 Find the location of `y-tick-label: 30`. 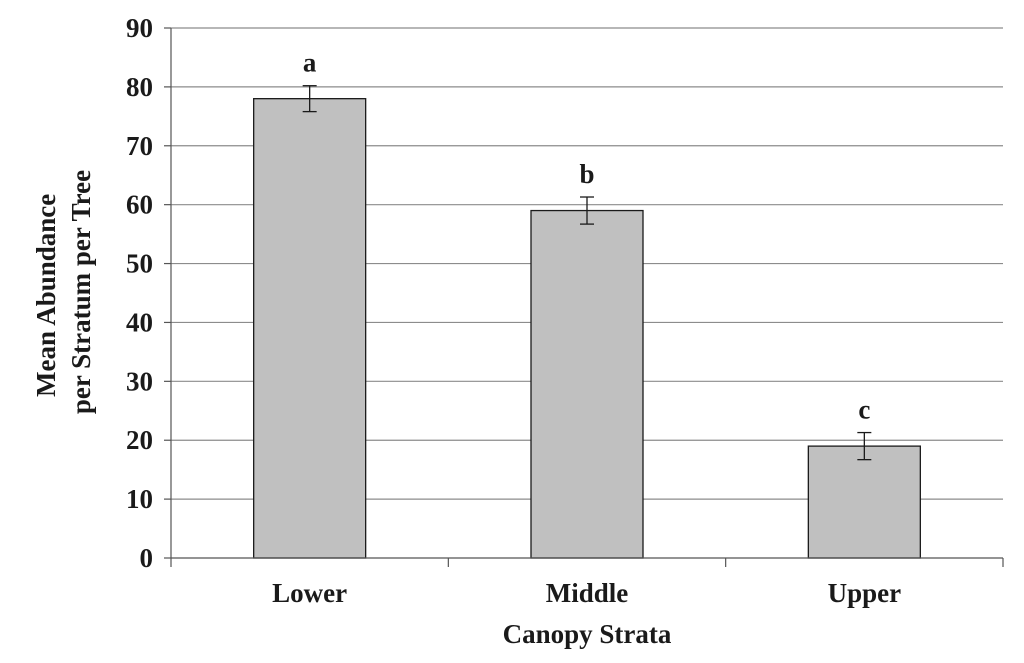

y-tick-label: 30 is located at coordinates (139, 381).